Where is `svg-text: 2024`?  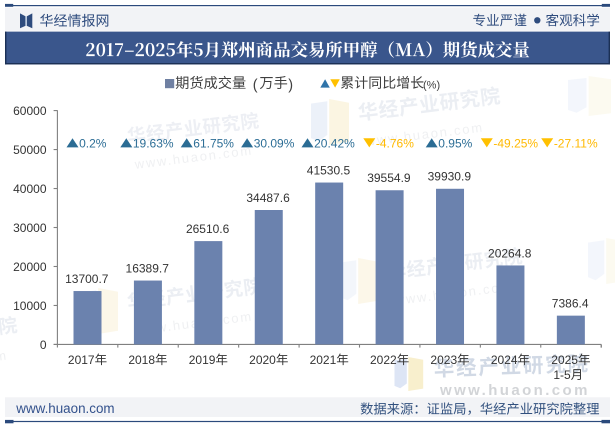
svg-text: 2024 is located at coordinates (504, 360).